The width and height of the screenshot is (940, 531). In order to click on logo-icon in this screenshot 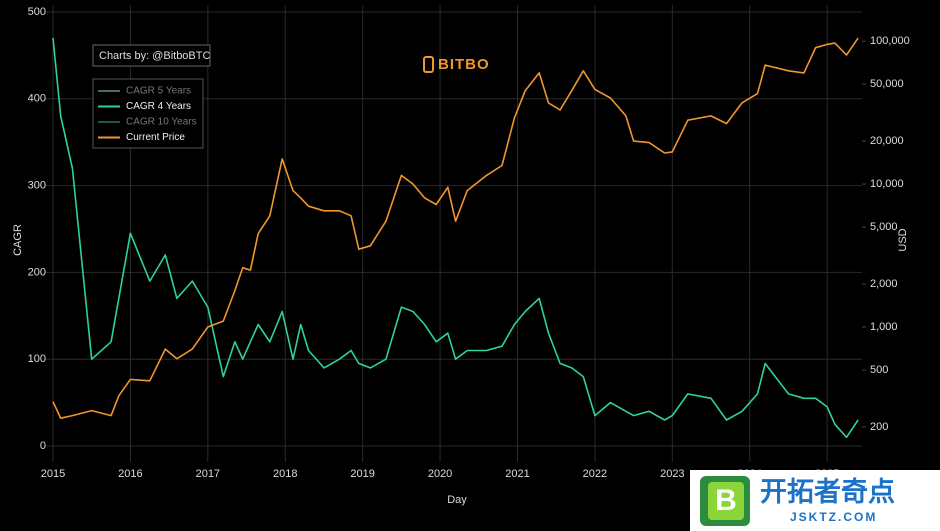, I will do `click(428, 64)`.